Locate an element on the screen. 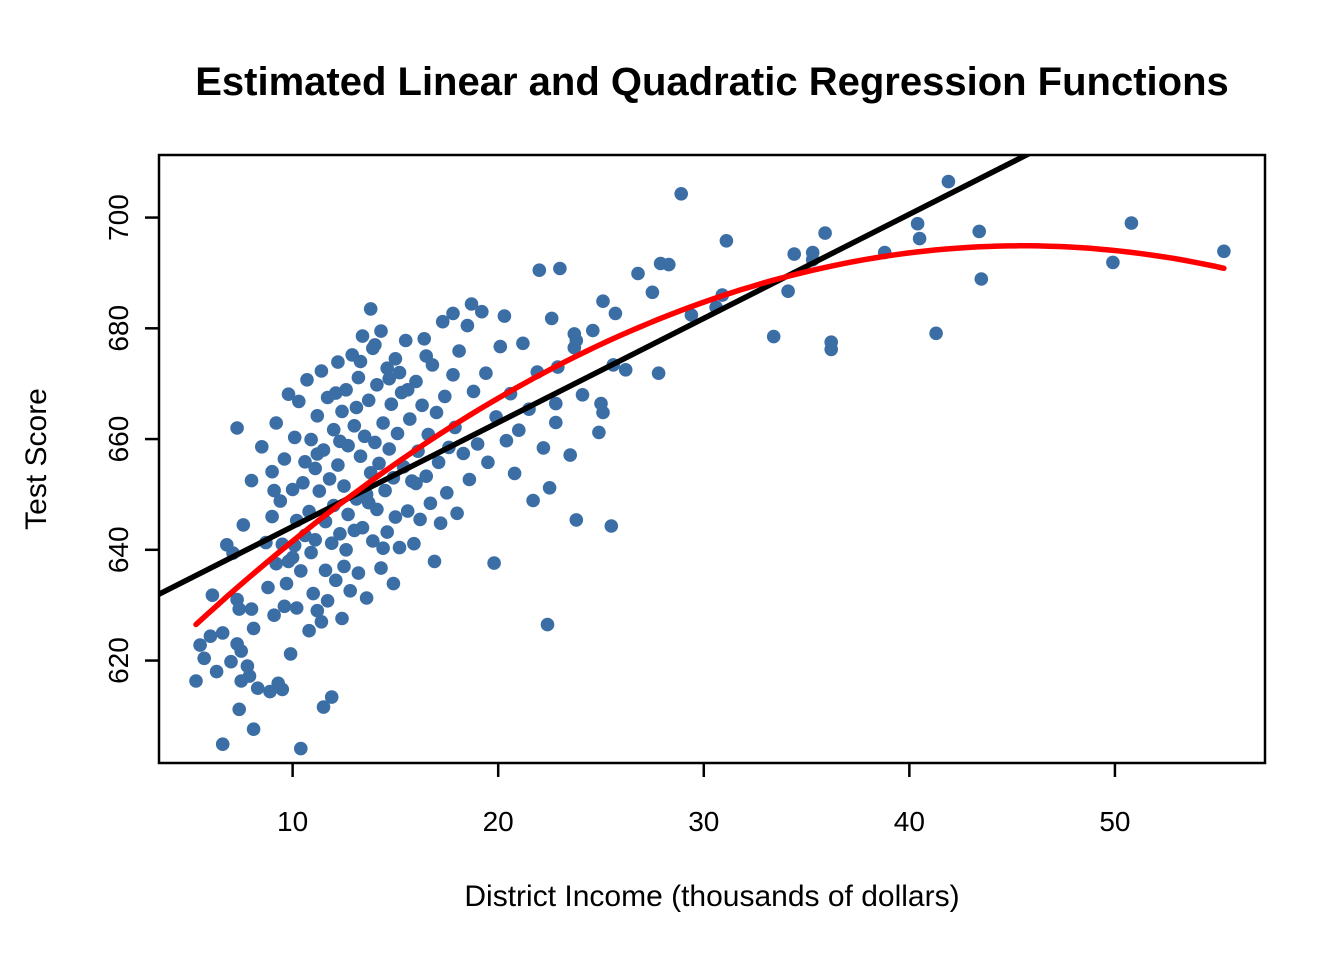 Image resolution: width=1344 pixels, height=960 pixels. y-tick-label: 700 is located at coordinates (118, 217).